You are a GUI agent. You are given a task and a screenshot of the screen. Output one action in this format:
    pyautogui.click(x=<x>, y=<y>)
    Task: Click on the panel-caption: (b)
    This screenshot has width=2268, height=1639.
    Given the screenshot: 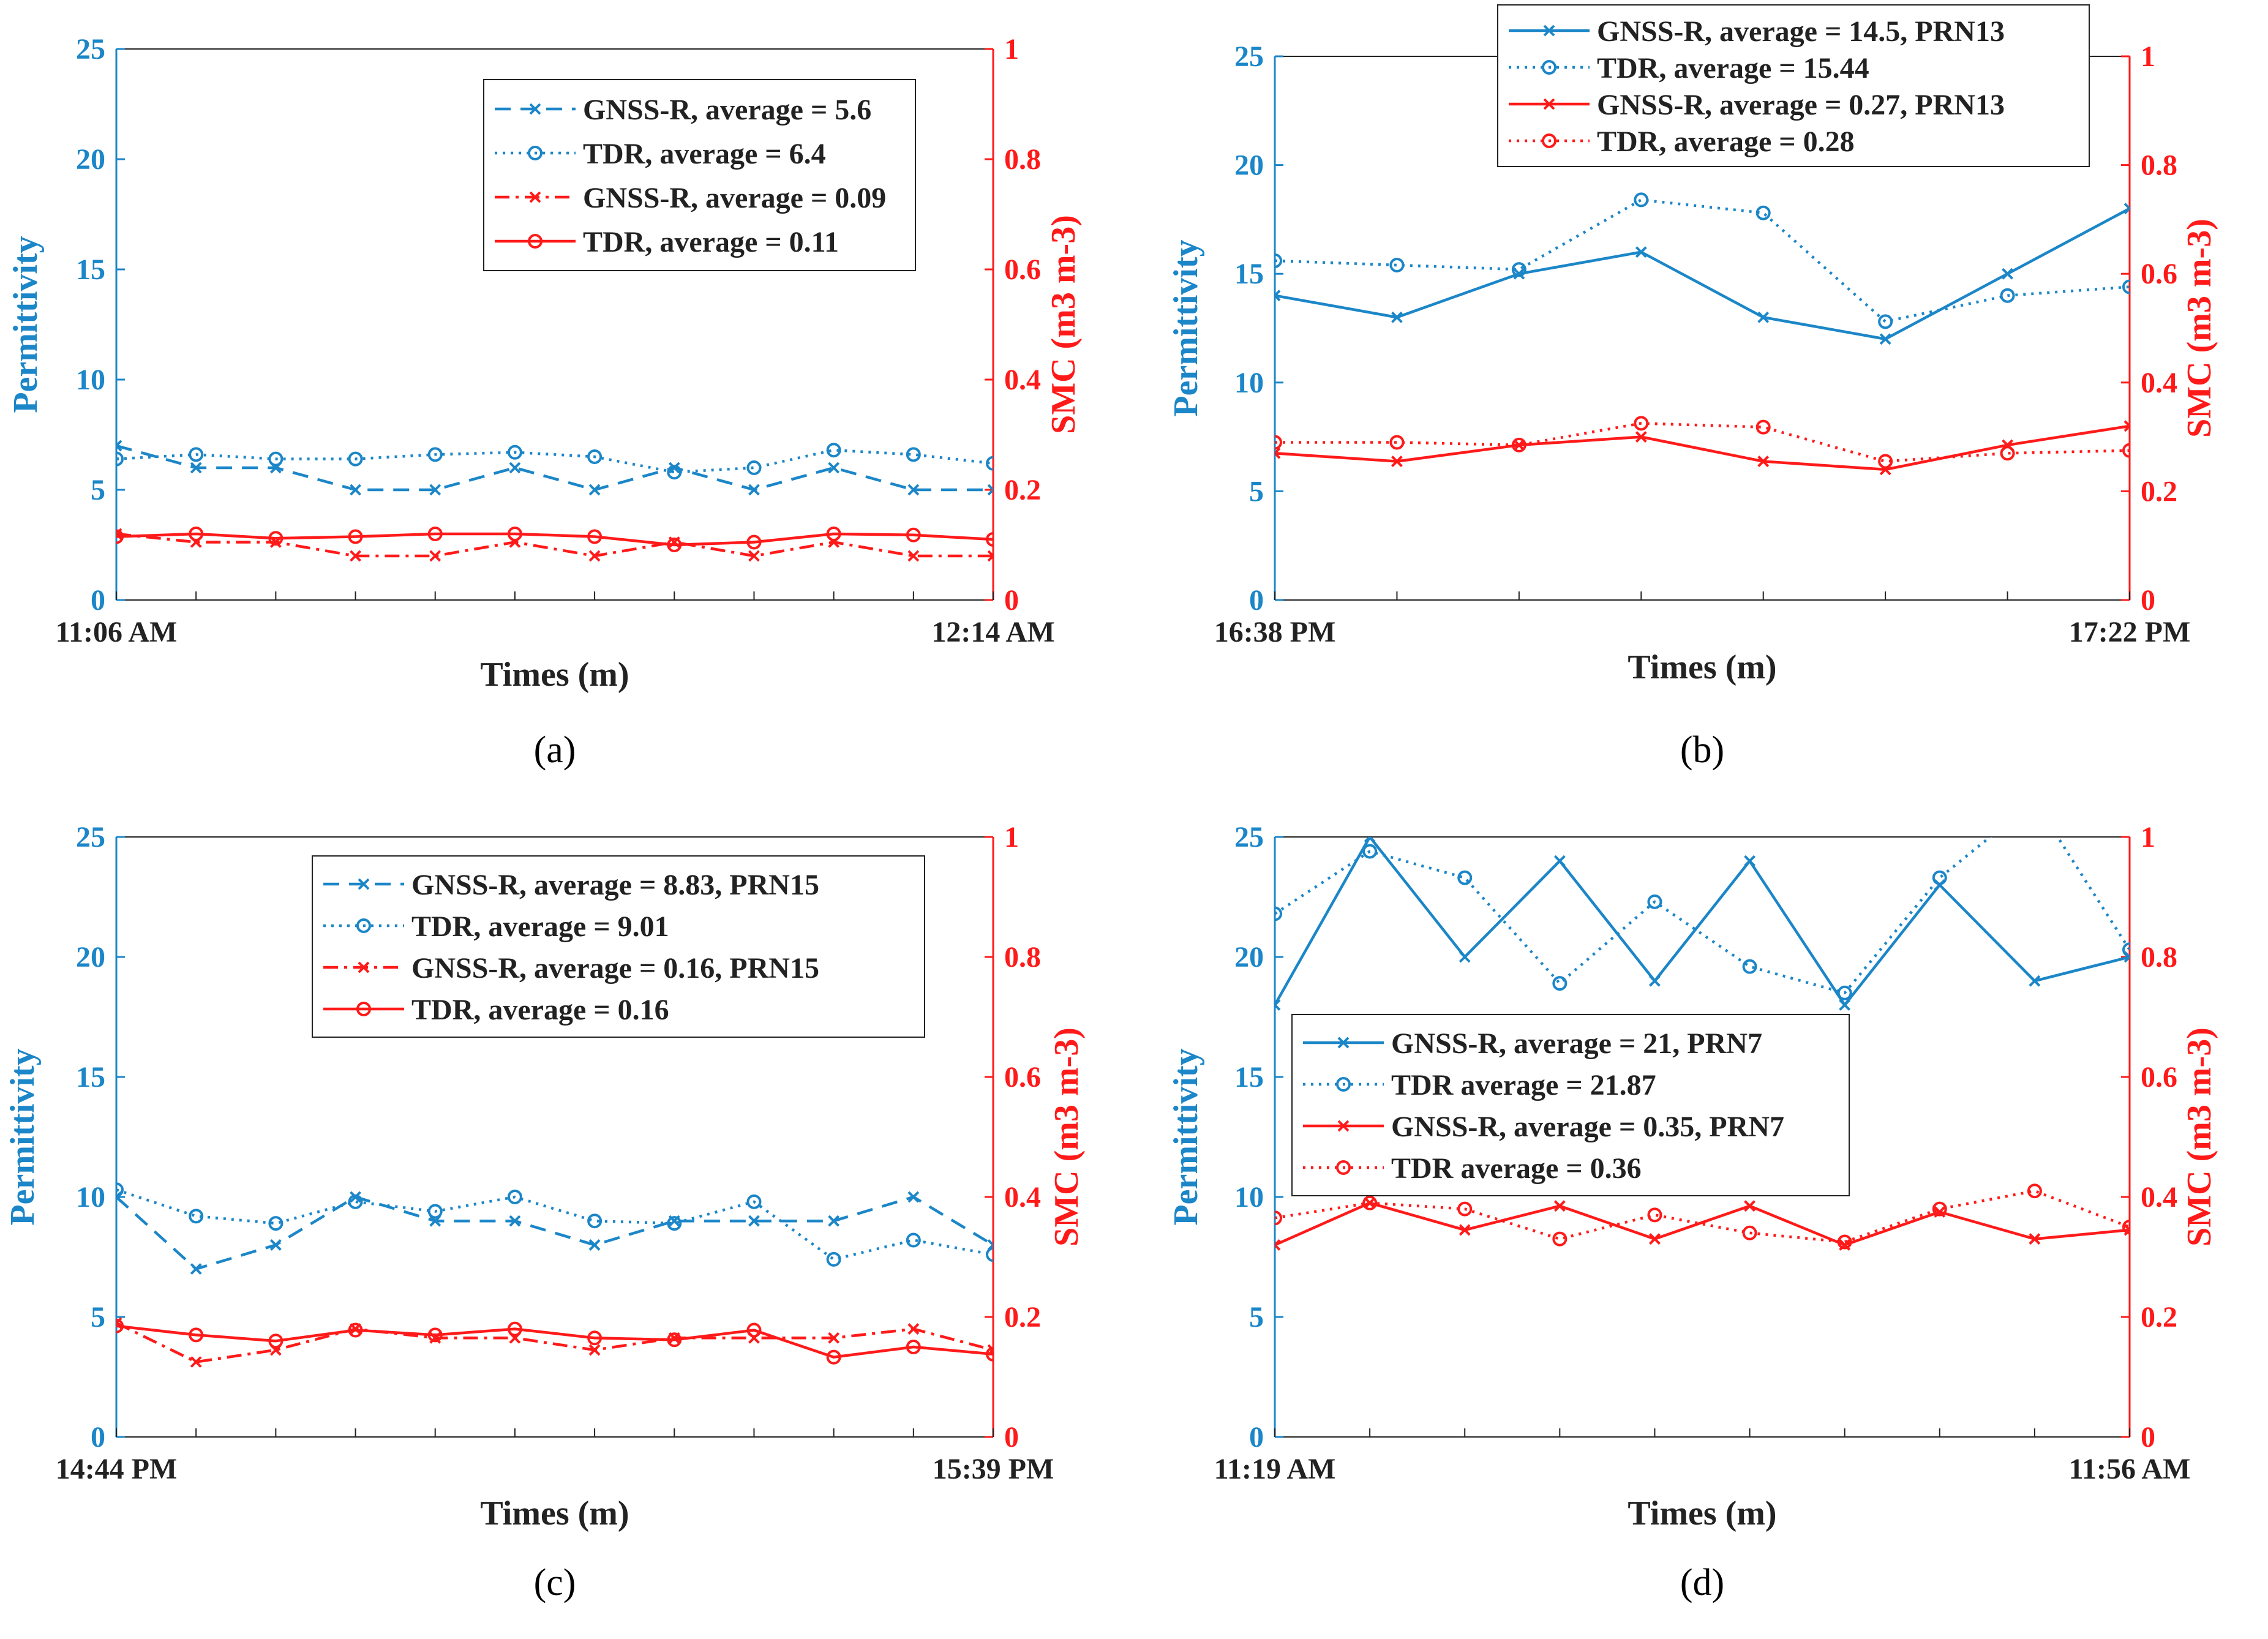 What is the action you would take?
    pyautogui.click(x=1702, y=750)
    